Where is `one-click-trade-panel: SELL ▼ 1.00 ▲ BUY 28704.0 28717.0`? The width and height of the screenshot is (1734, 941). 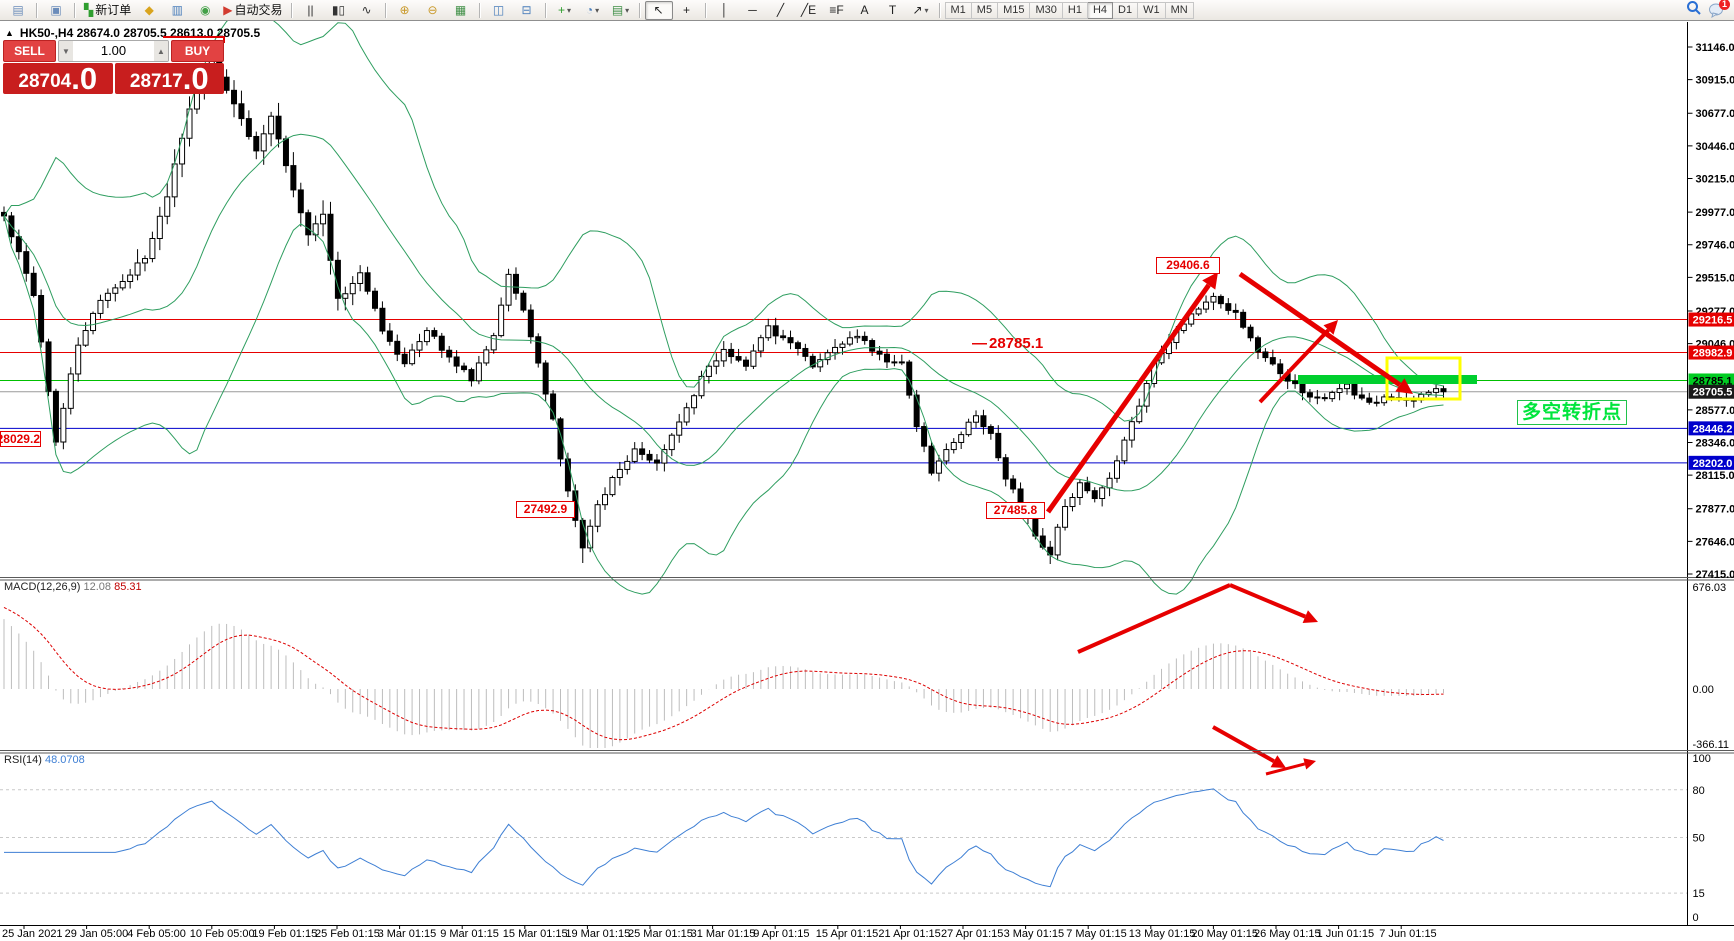 one-click-trade-panel: SELL ▼ 1.00 ▲ BUY 28704.0 28717.0 is located at coordinates (113, 67).